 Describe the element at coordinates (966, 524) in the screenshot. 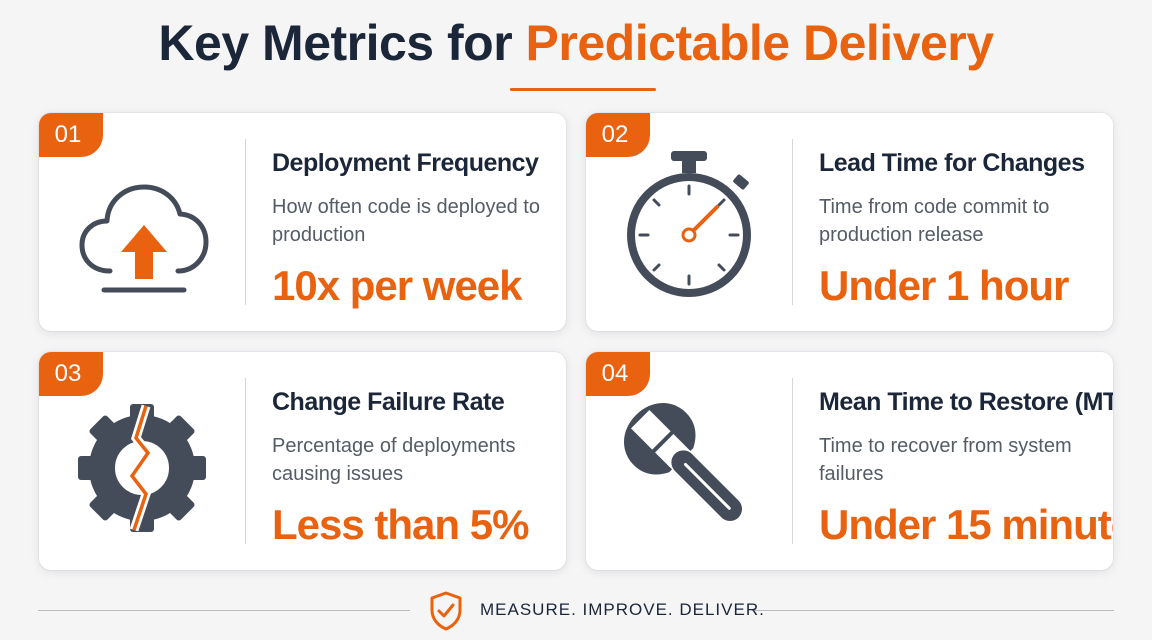

I see `metric-value: Under 15 minutes` at that location.